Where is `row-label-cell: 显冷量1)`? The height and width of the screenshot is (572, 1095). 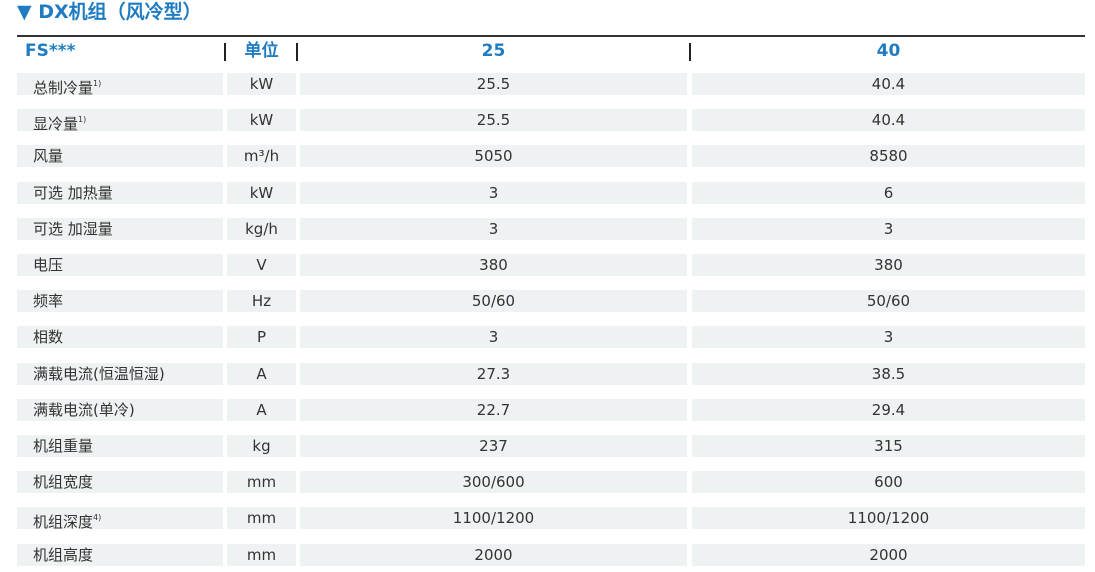 row-label-cell: 显冷量1) is located at coordinates (120, 121).